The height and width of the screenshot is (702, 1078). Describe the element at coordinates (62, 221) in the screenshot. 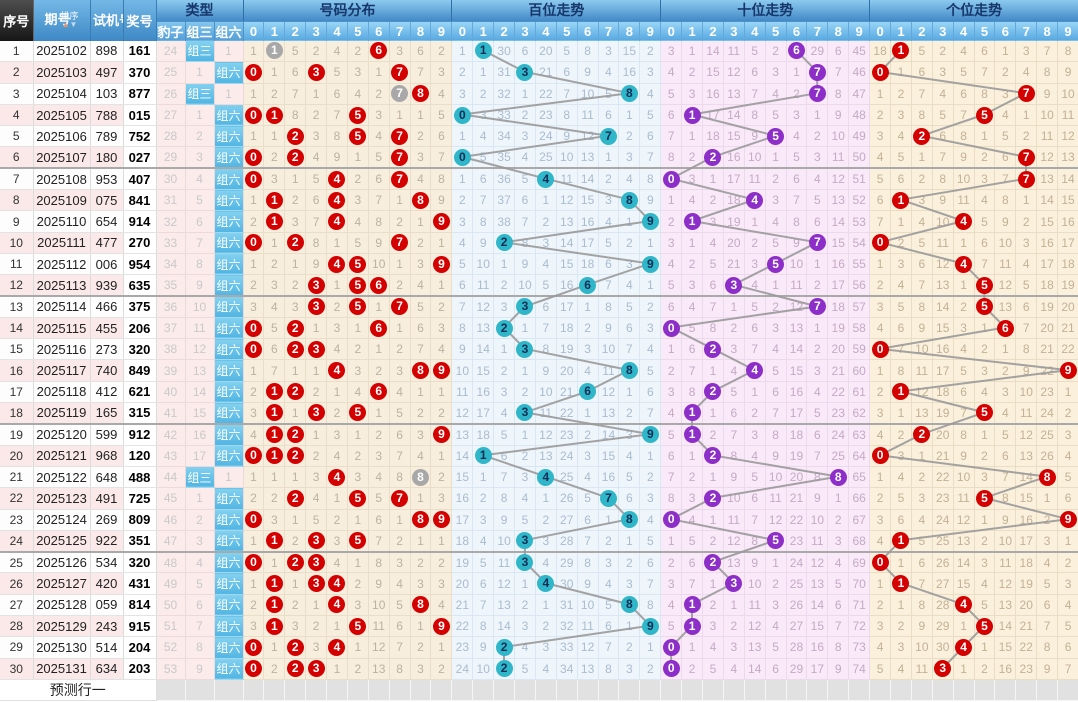

I see `period-cell: 2025110` at that location.